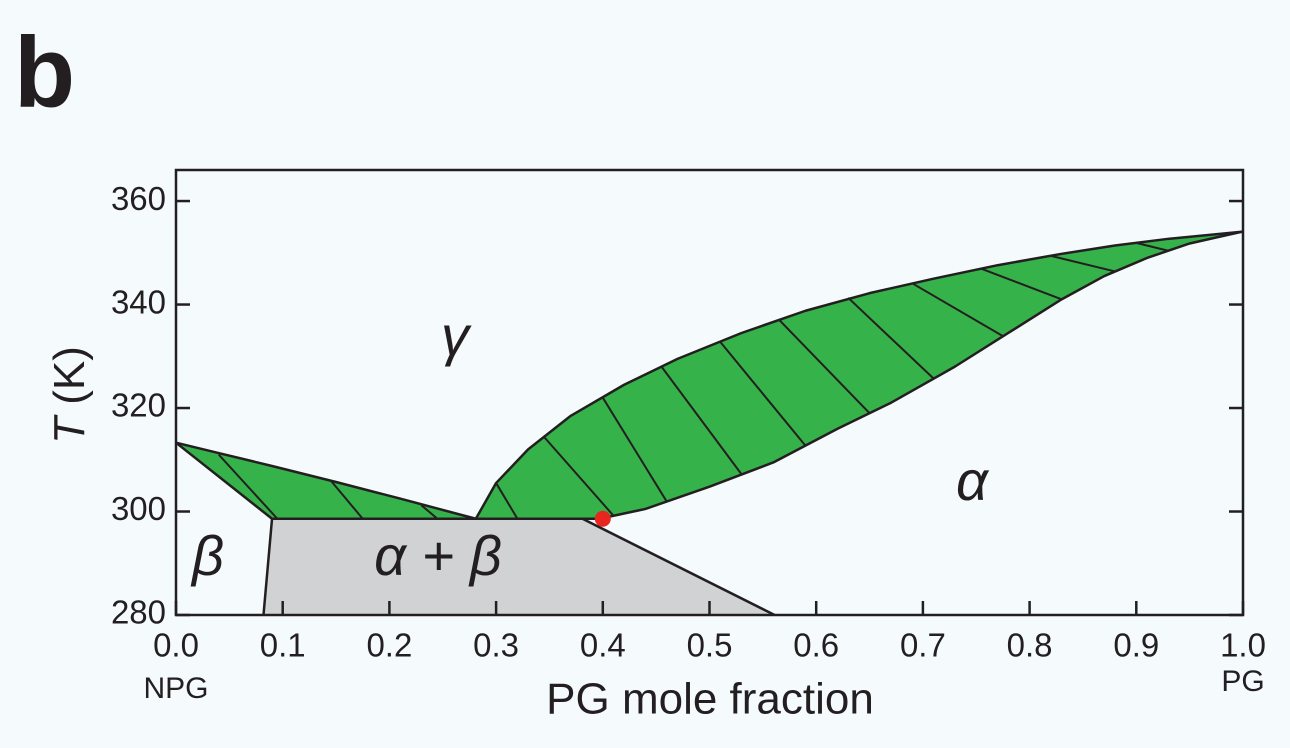  I want to click on x-tick-label: 0.3, so click(496, 645).